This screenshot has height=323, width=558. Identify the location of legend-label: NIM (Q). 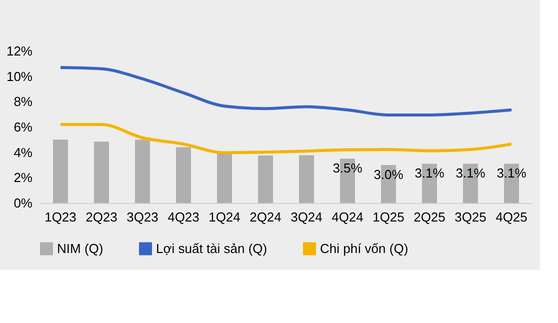
(80, 248).